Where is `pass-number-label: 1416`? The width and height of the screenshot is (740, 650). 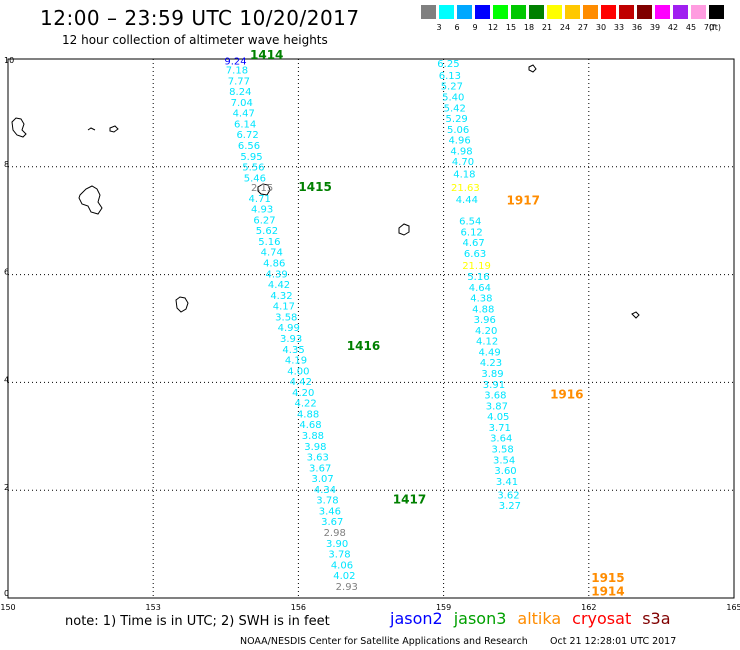 pass-number-label: 1416 is located at coordinates (363, 346).